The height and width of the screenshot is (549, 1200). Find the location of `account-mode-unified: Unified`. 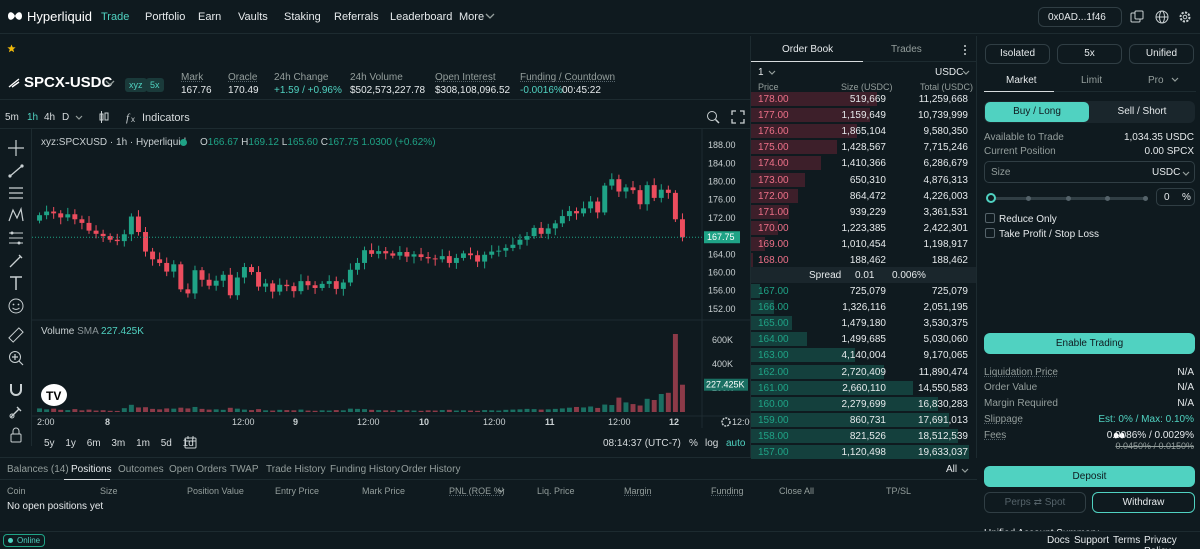

account-mode-unified: Unified is located at coordinates (1161, 54).